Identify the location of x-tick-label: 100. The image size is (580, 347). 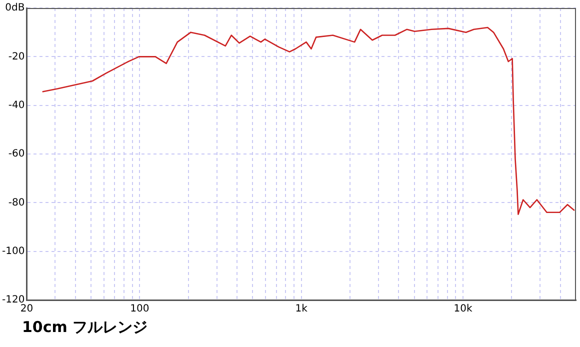
(140, 309).